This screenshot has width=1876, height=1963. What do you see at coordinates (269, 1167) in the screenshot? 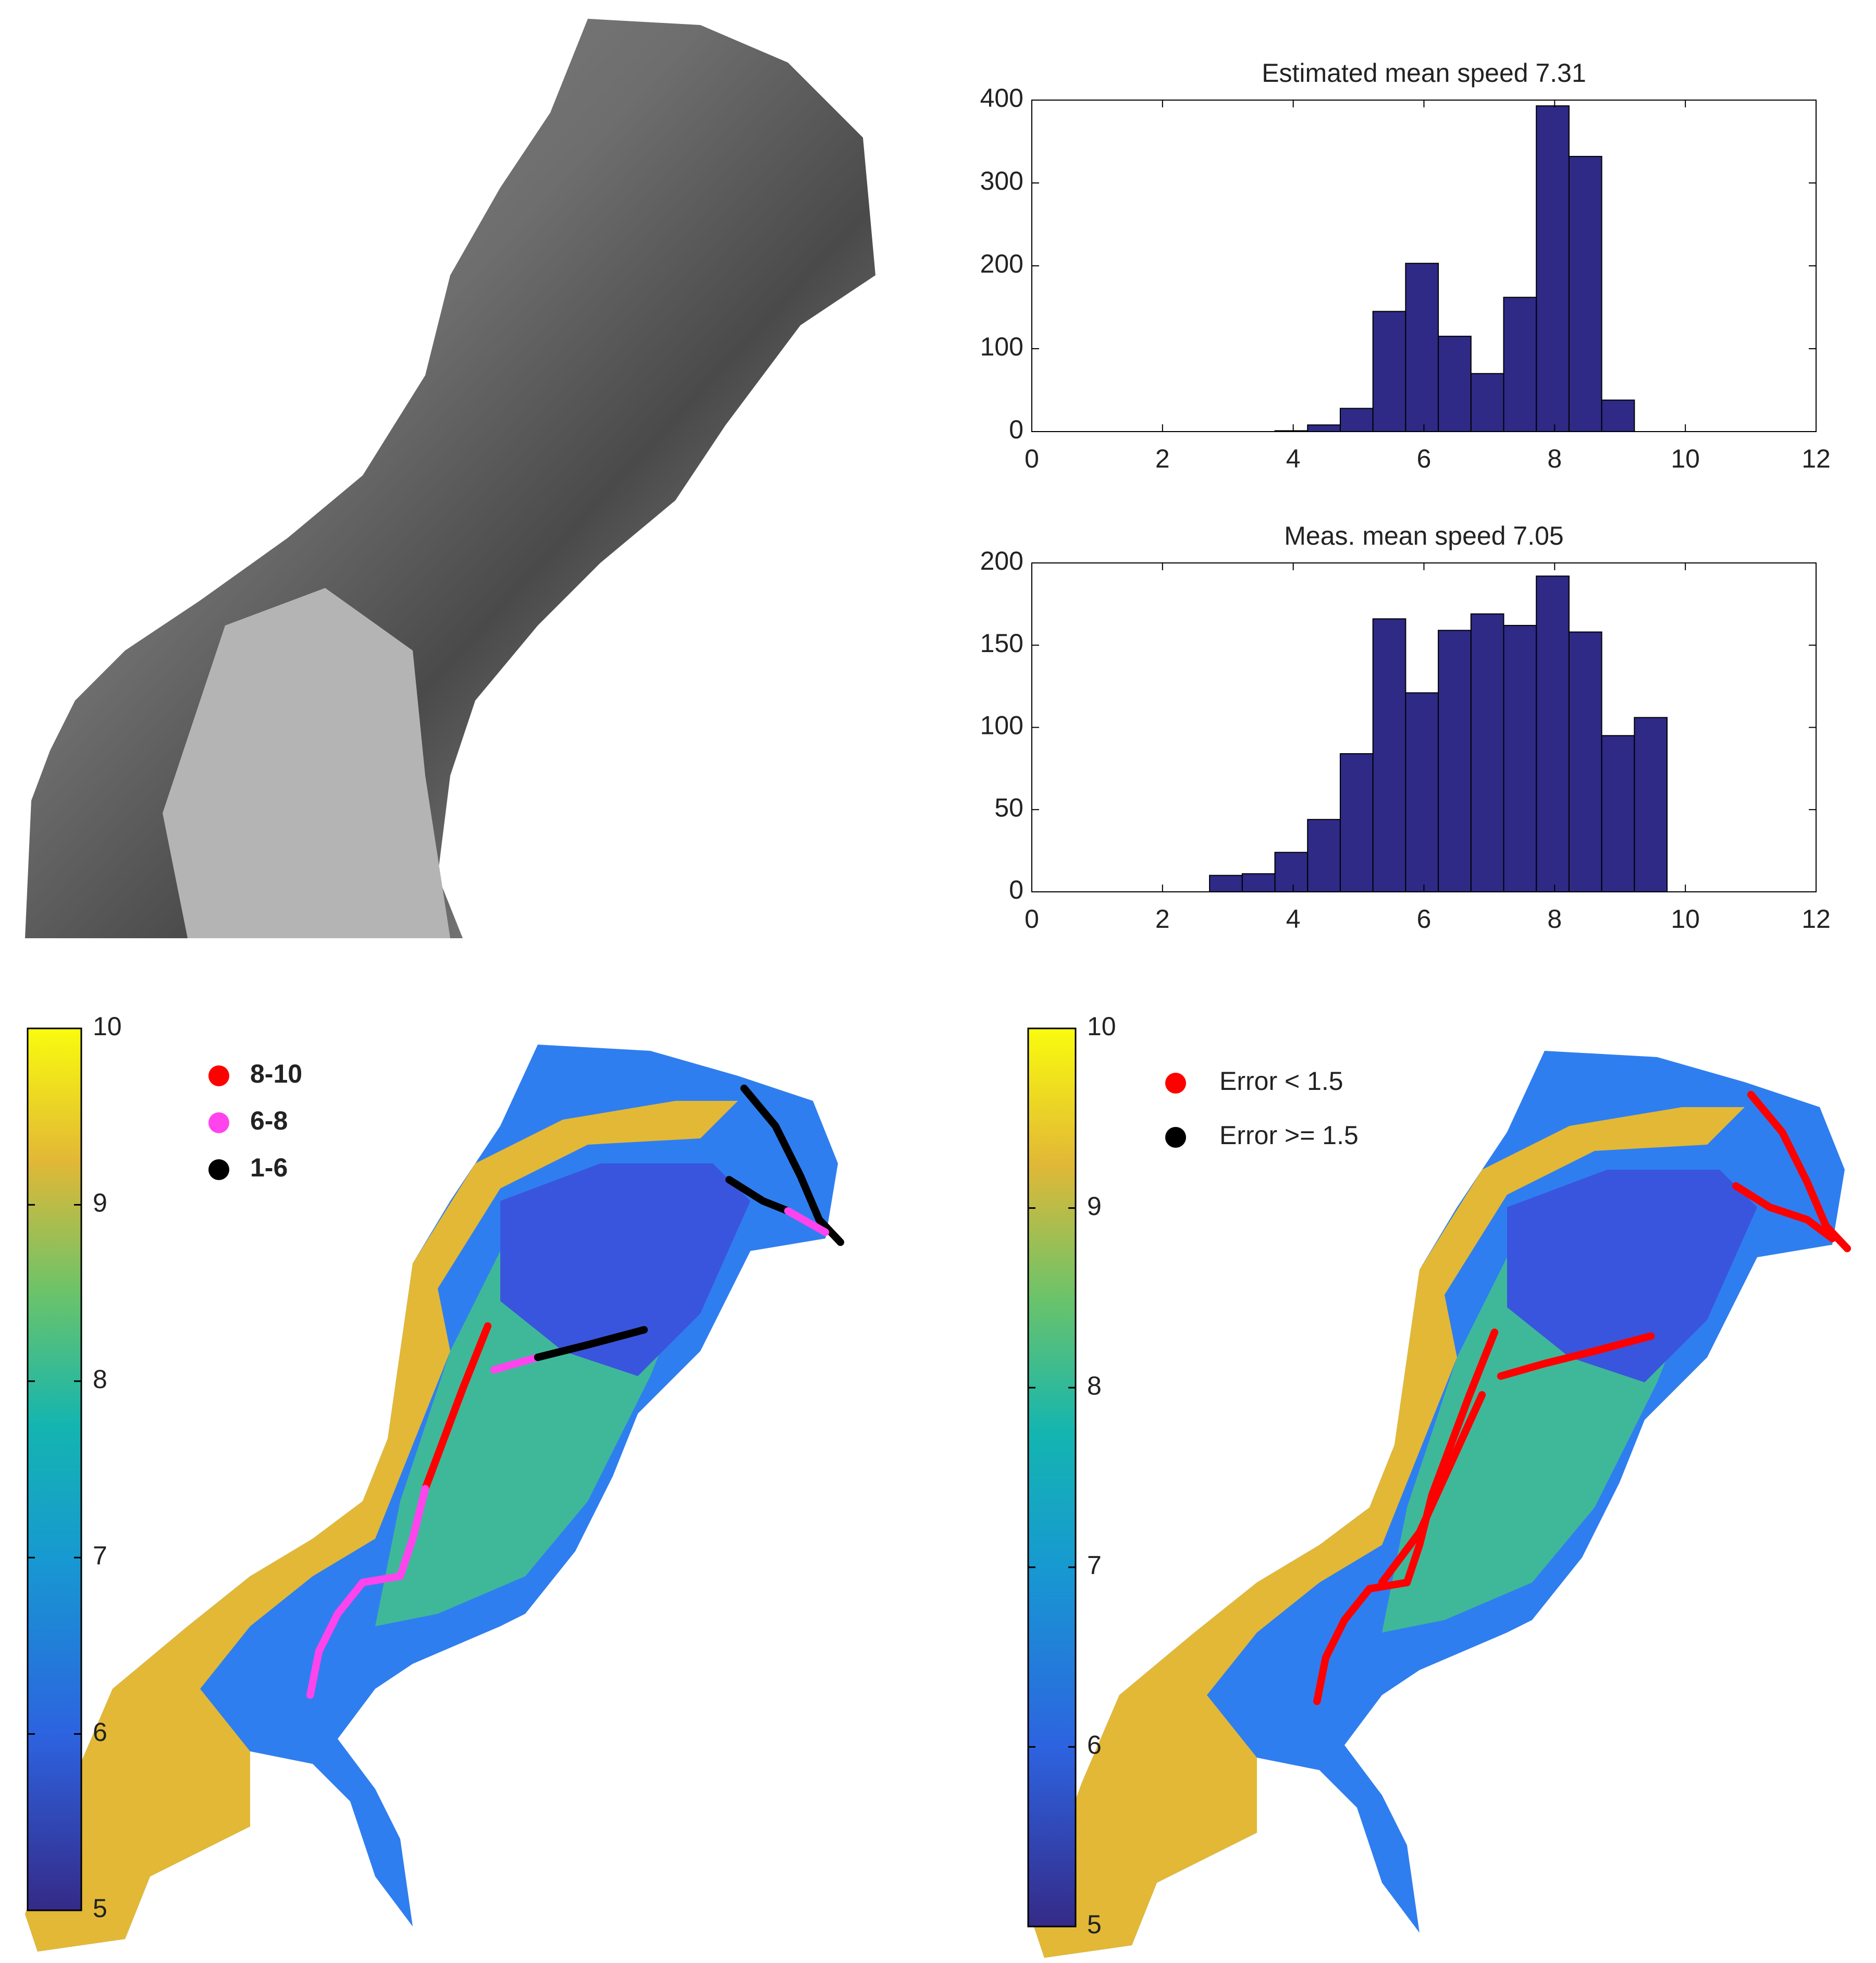
I see `legend-label: 1-6` at bounding box center [269, 1167].